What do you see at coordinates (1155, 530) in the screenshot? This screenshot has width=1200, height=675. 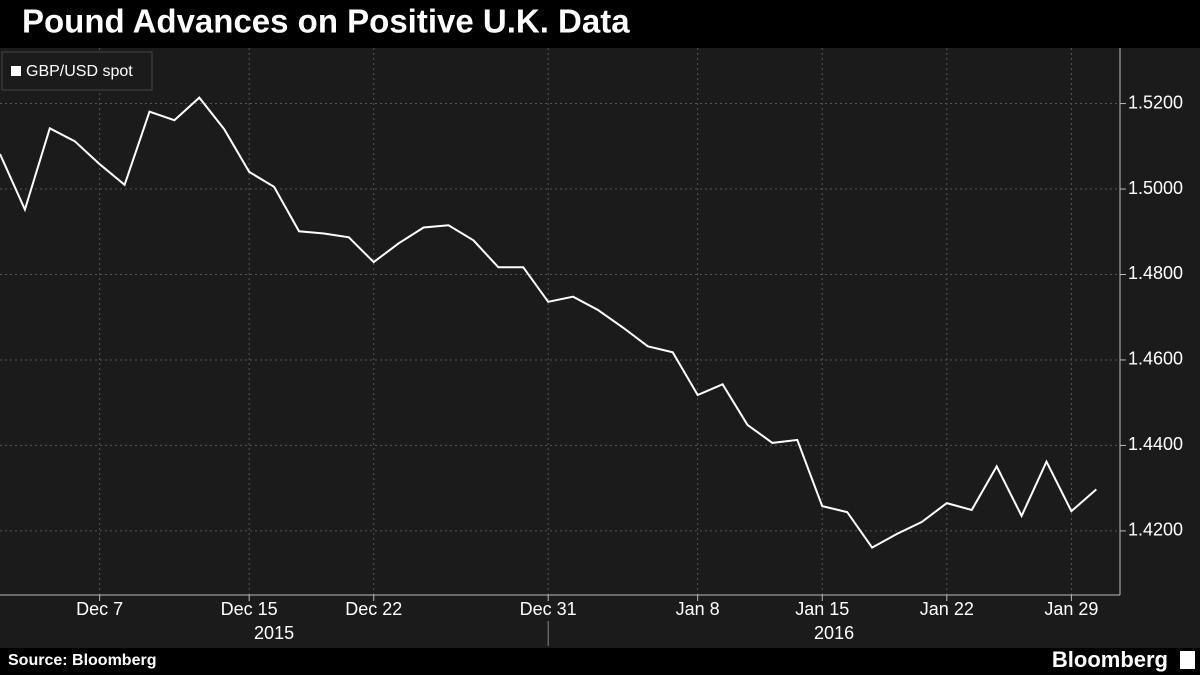 I see `y-tick-label: 1.4200` at bounding box center [1155, 530].